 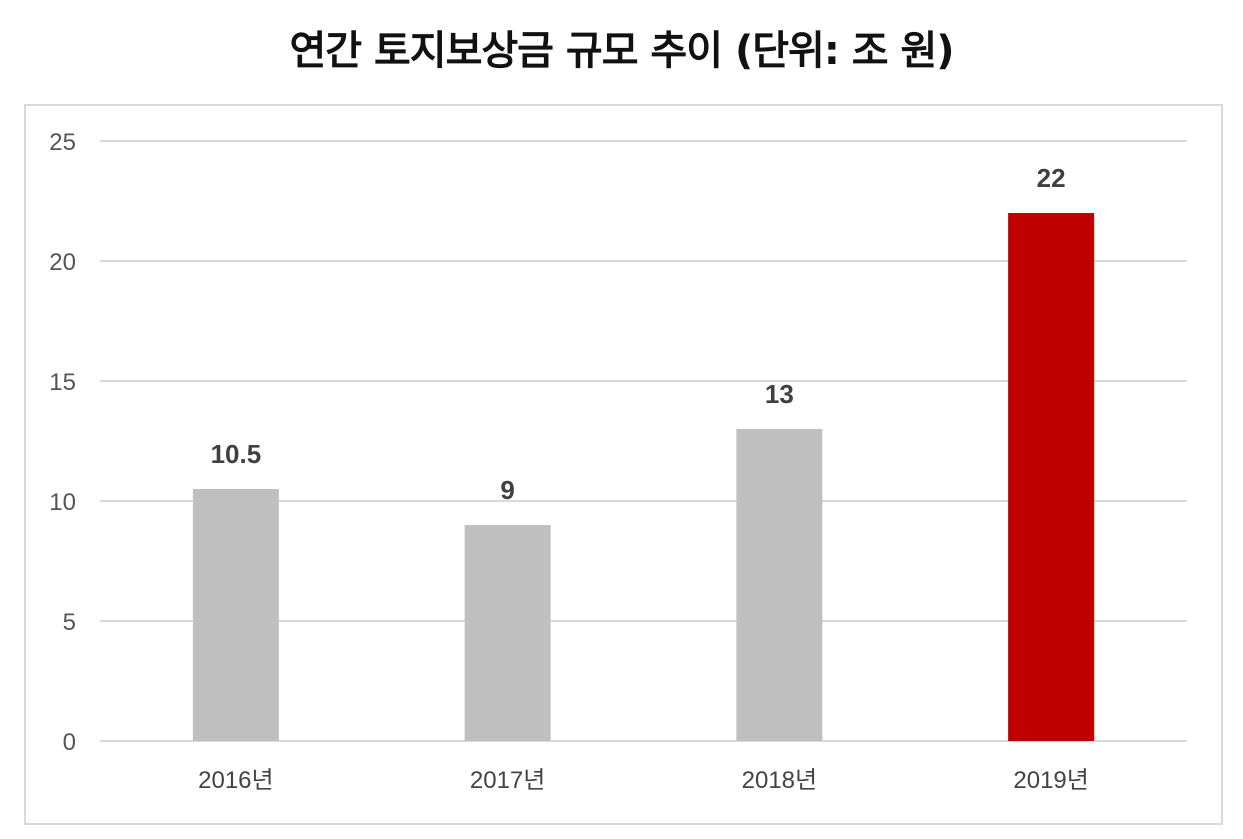 I want to click on y-tick-label: 10, so click(x=62, y=502).